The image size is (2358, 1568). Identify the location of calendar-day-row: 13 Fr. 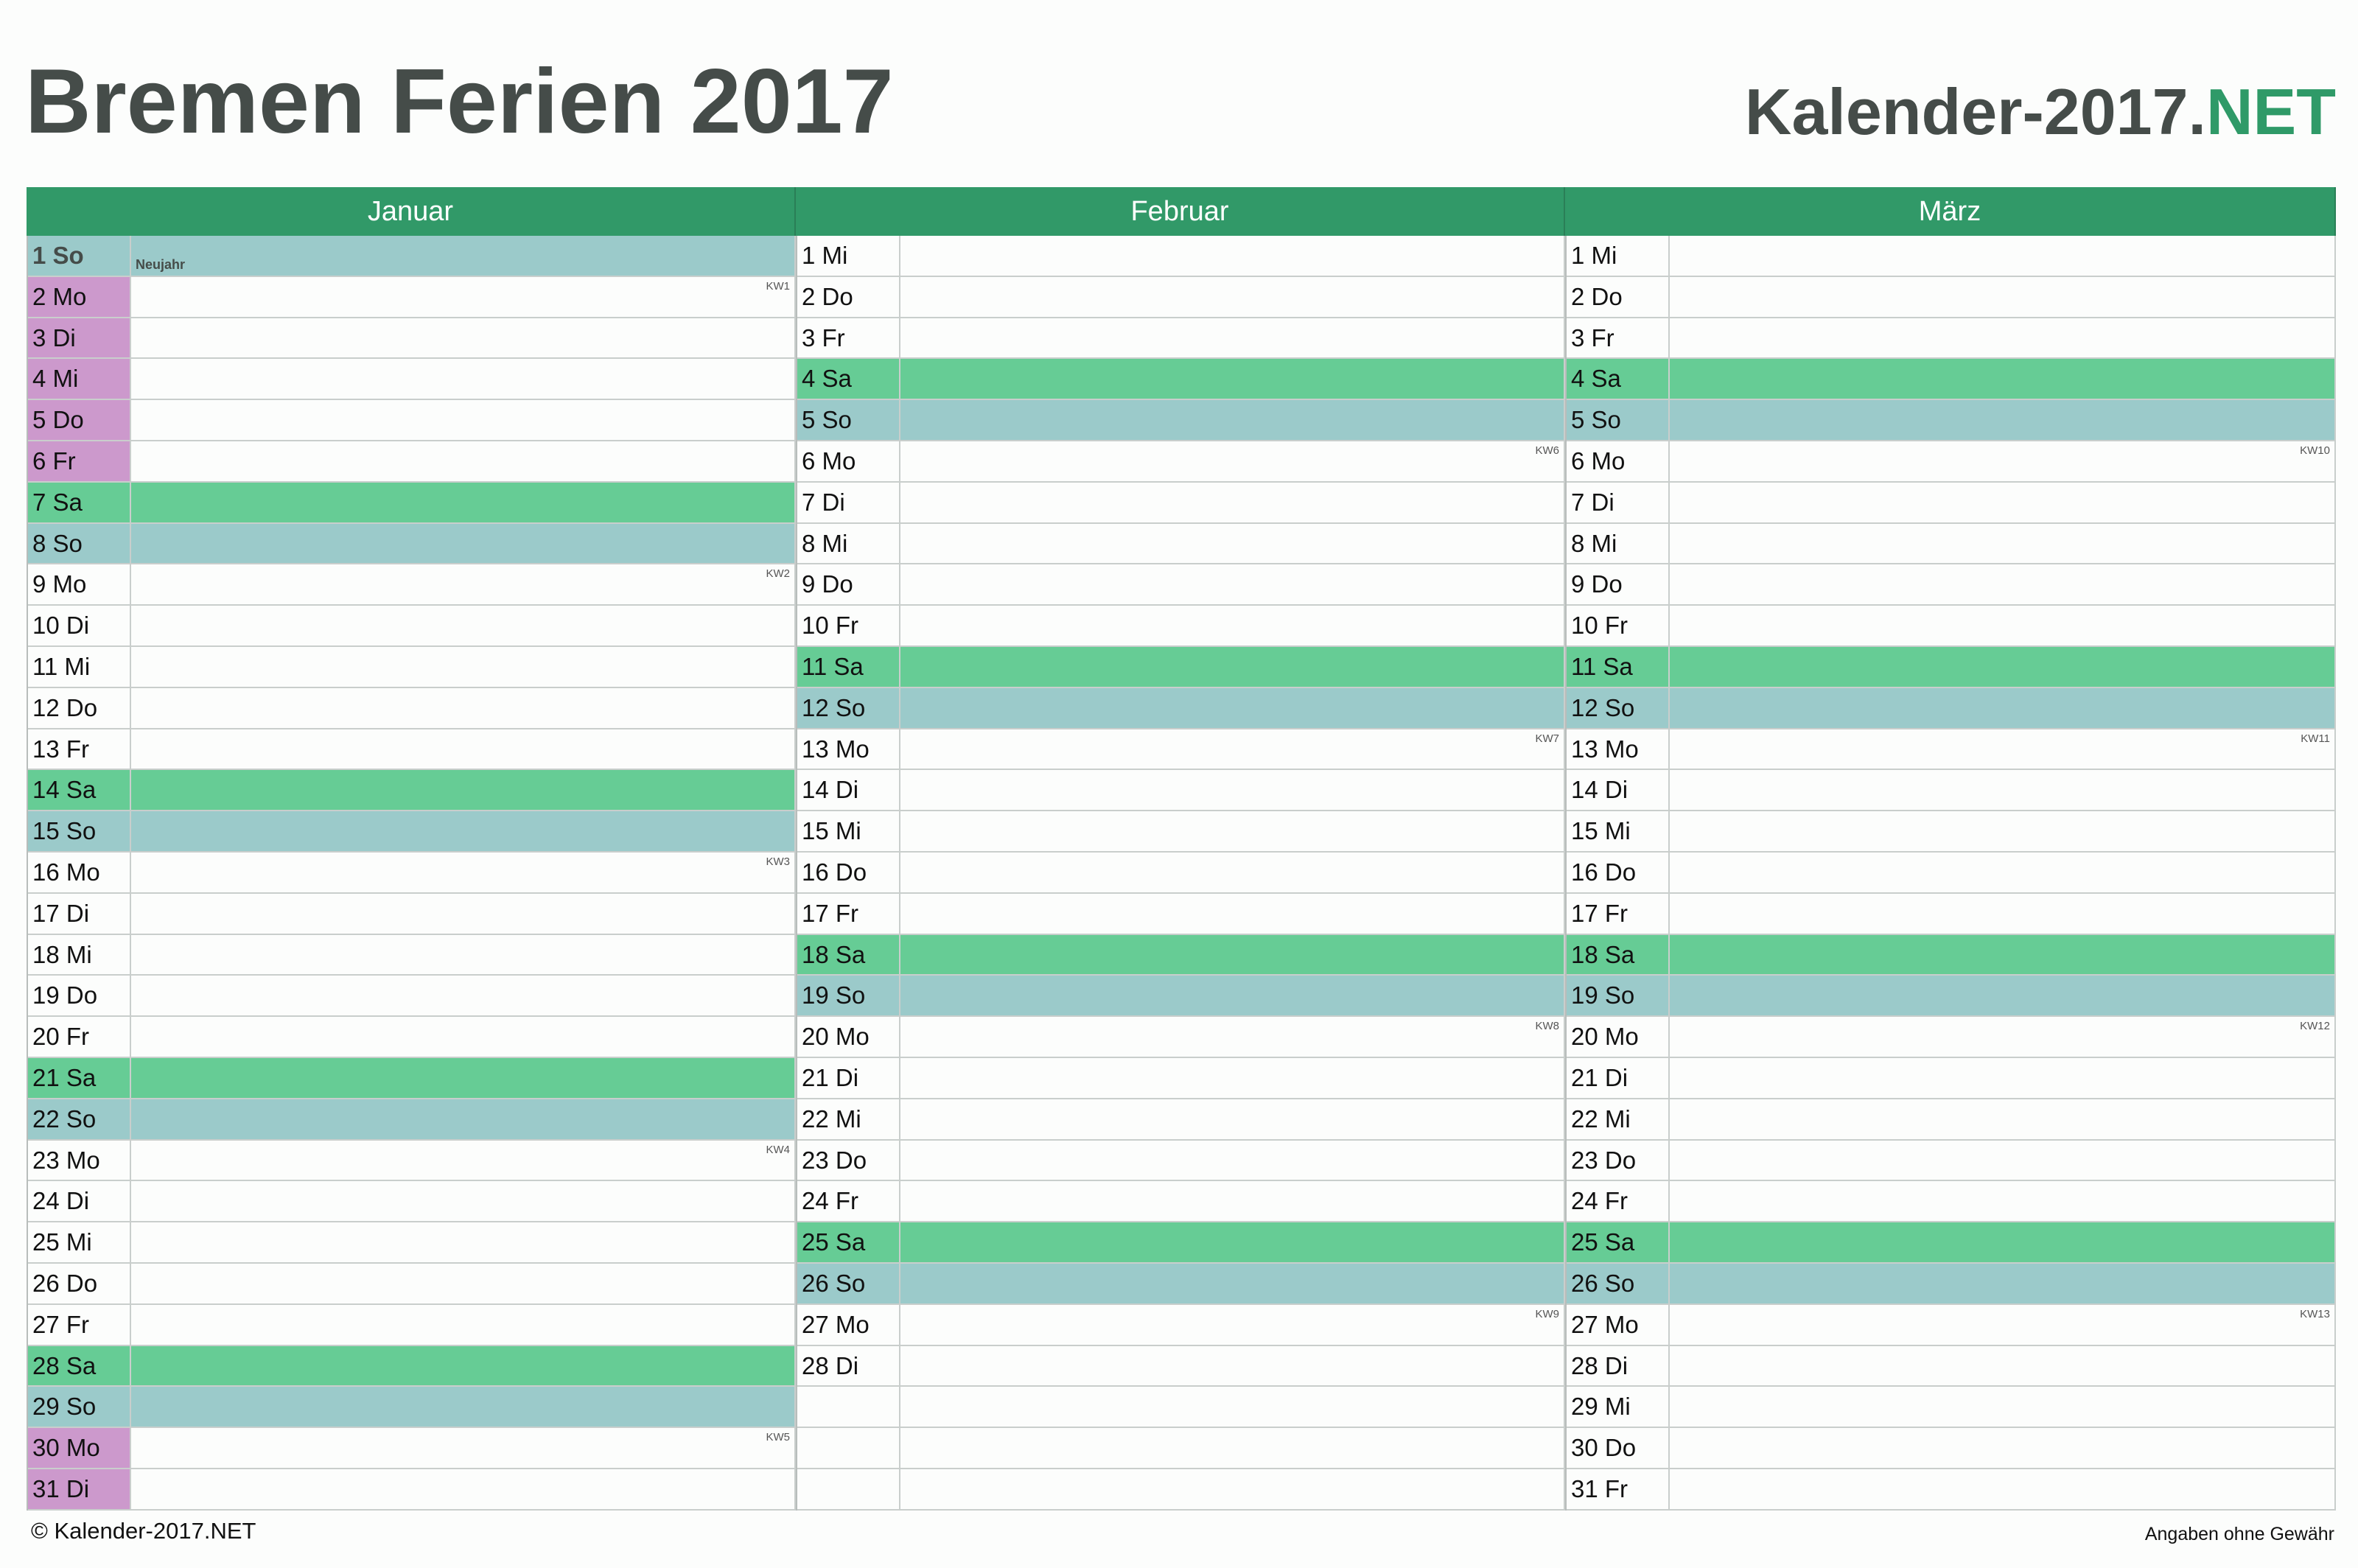
(412, 750).